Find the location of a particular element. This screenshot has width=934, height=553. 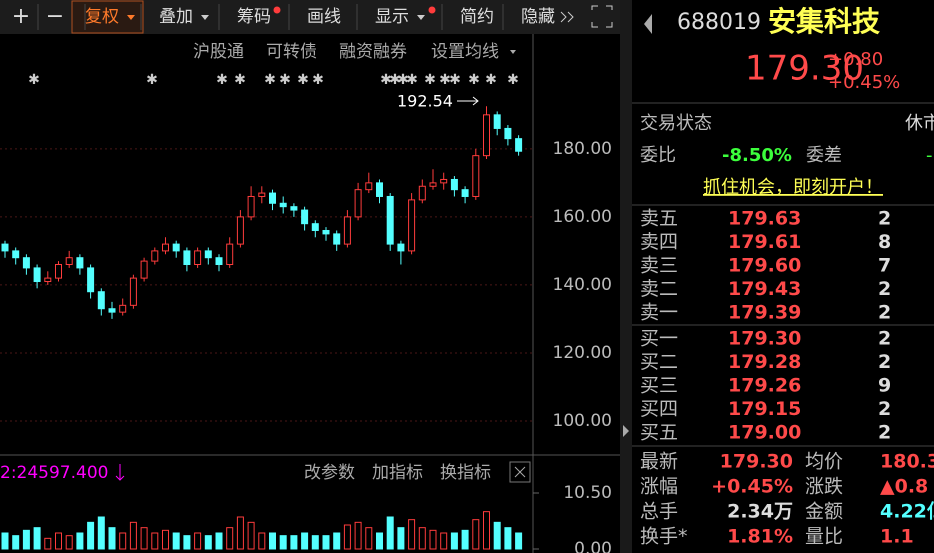

max-label: 192.54 is located at coordinates (425, 101).